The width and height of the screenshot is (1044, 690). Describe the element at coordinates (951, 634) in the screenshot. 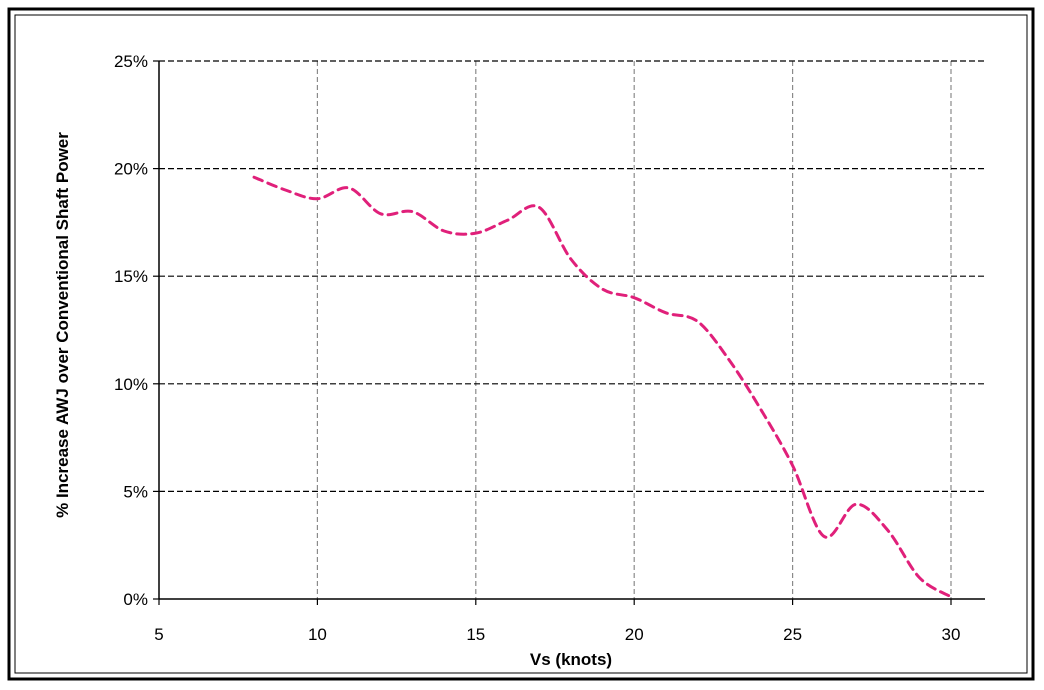

I see `x-tick-label: 30` at that location.